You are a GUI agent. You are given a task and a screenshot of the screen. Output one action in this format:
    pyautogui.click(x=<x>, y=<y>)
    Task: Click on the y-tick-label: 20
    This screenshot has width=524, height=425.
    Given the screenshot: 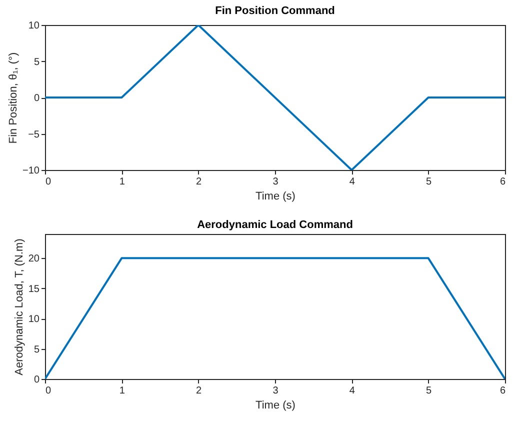 What is the action you would take?
    pyautogui.click(x=34, y=259)
    